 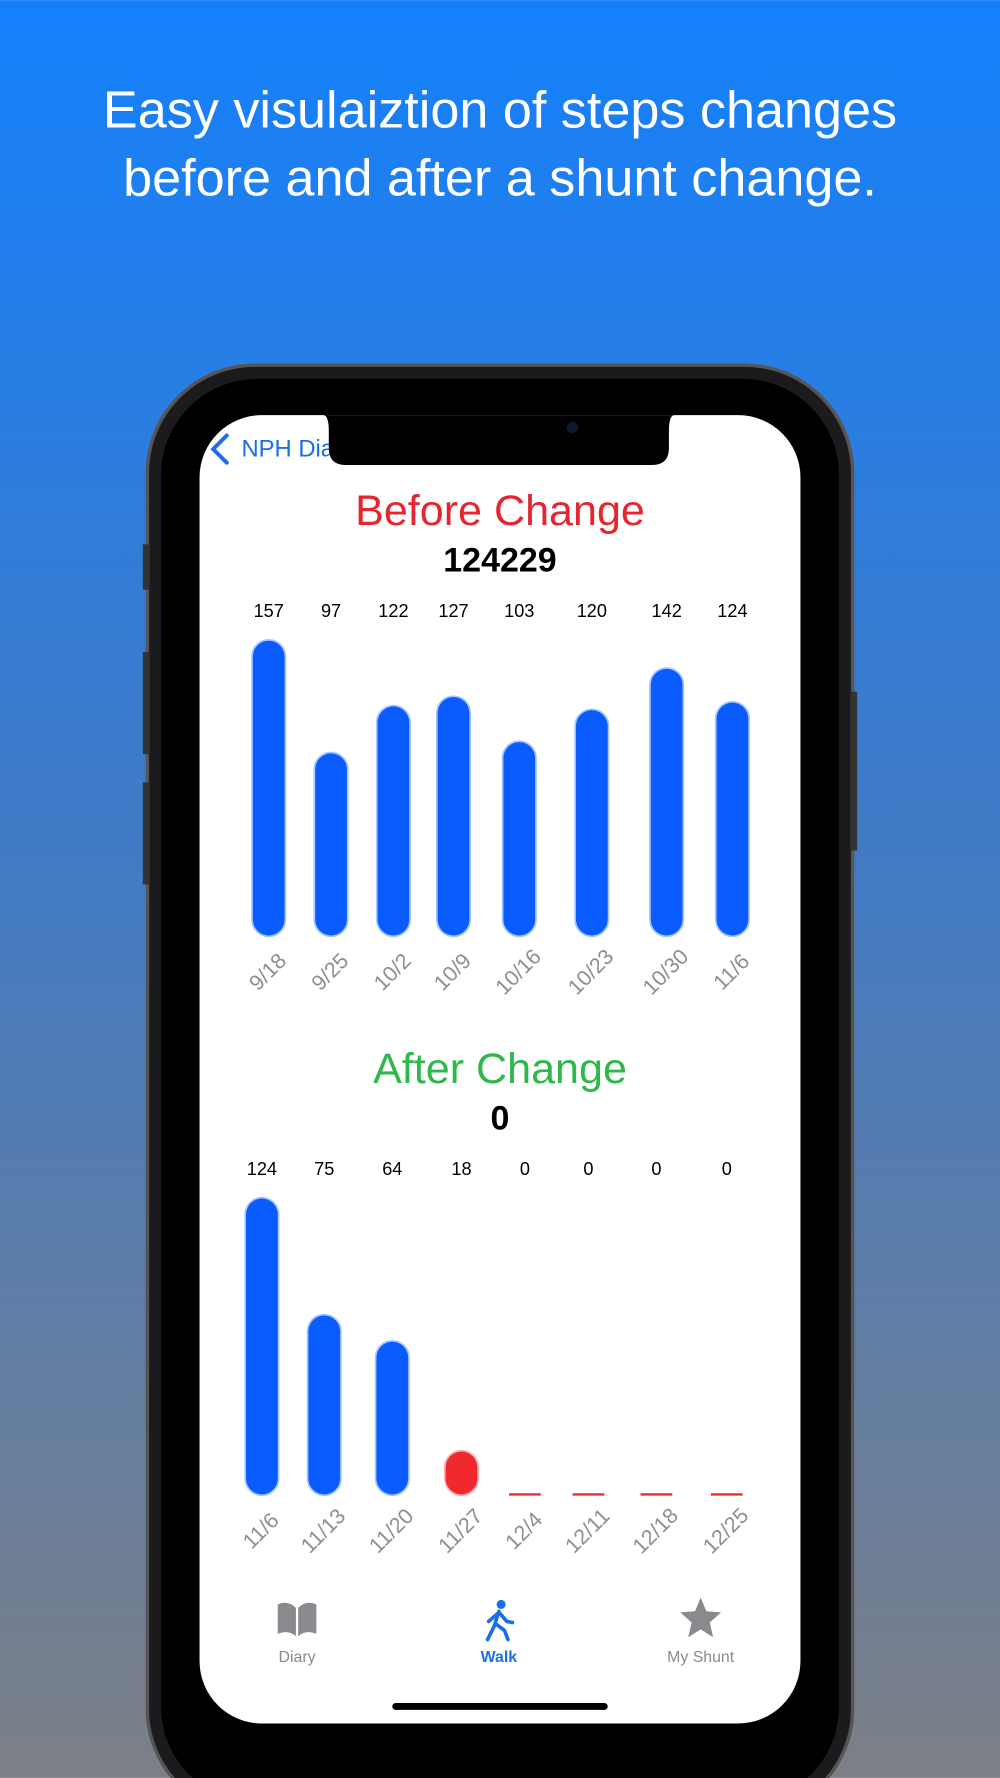 What do you see at coordinates (499, 1657) in the screenshot?
I see `tab-label: Walk` at bounding box center [499, 1657].